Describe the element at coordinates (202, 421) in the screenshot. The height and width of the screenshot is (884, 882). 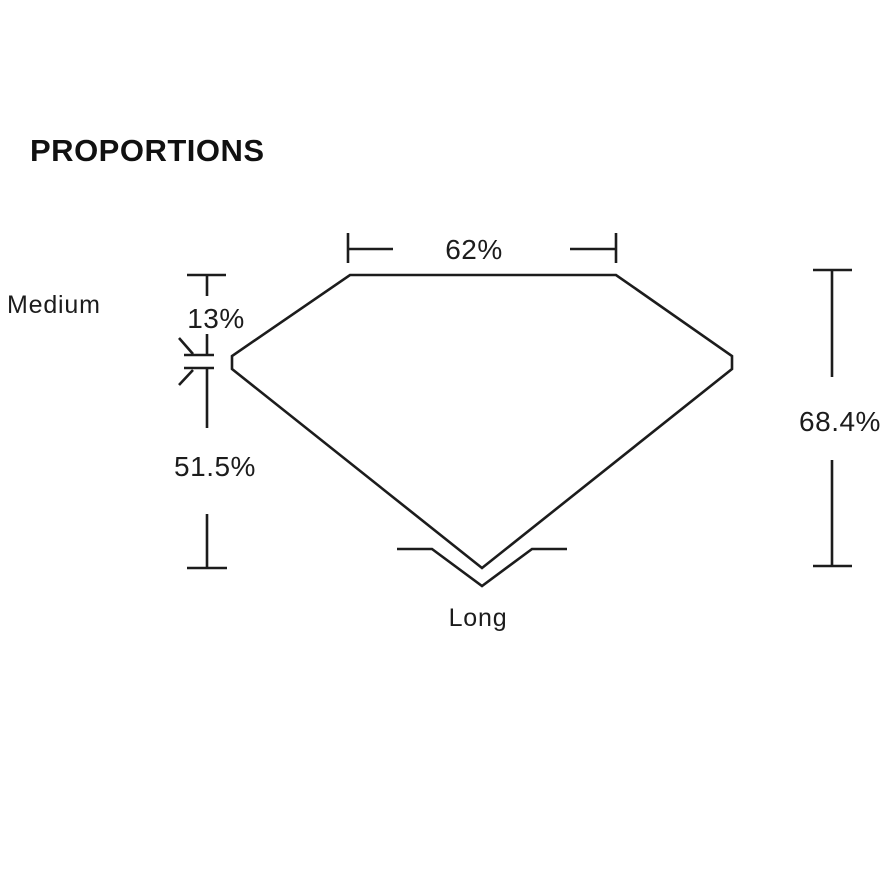
I see `crown-pavilion-dimension` at that location.